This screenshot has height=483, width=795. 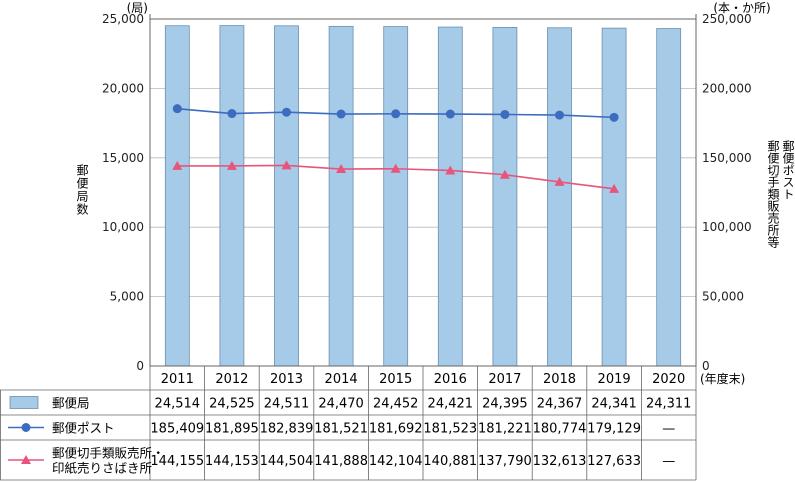 I want to click on x-tick-label: 2017, so click(x=504, y=379).